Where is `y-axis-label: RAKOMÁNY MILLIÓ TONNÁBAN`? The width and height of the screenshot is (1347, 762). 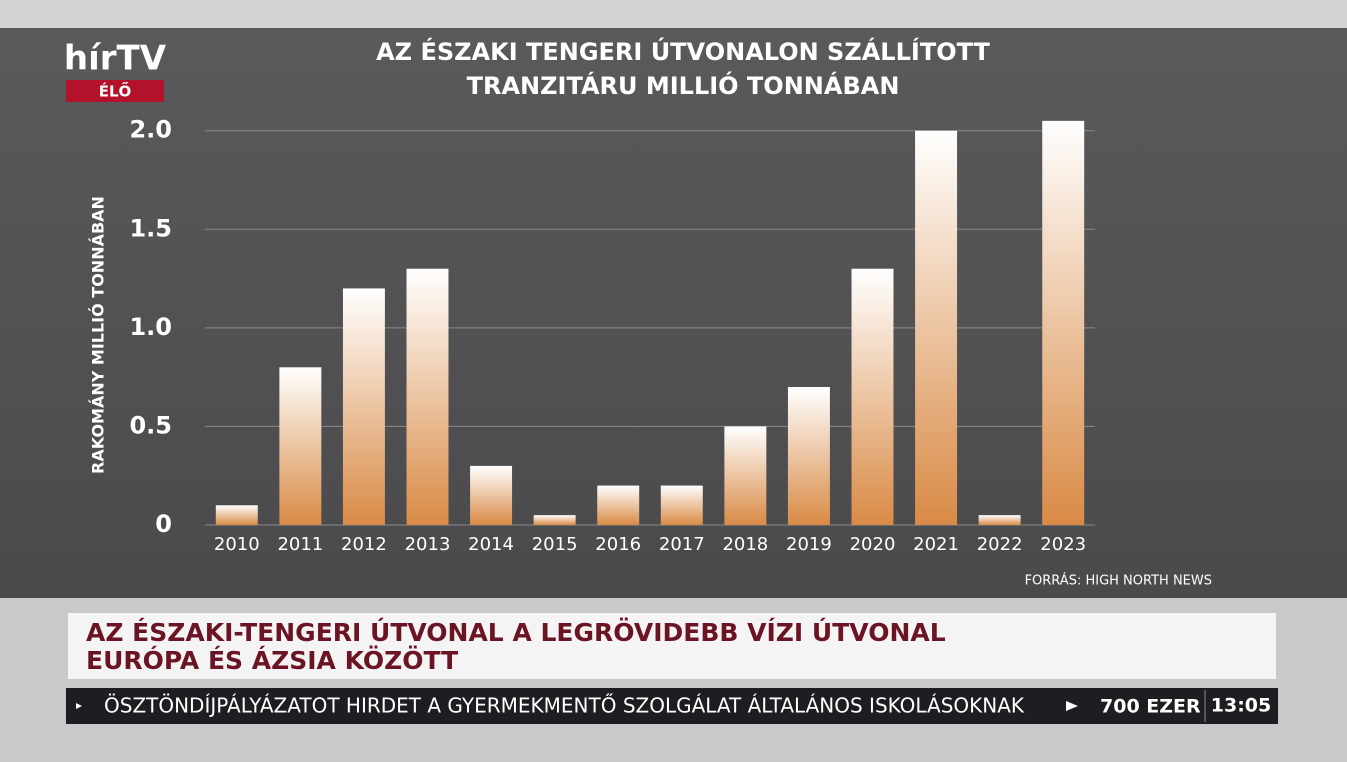 y-axis-label: RAKOMÁNY MILLIÓ TONNÁBAN is located at coordinates (98, 335).